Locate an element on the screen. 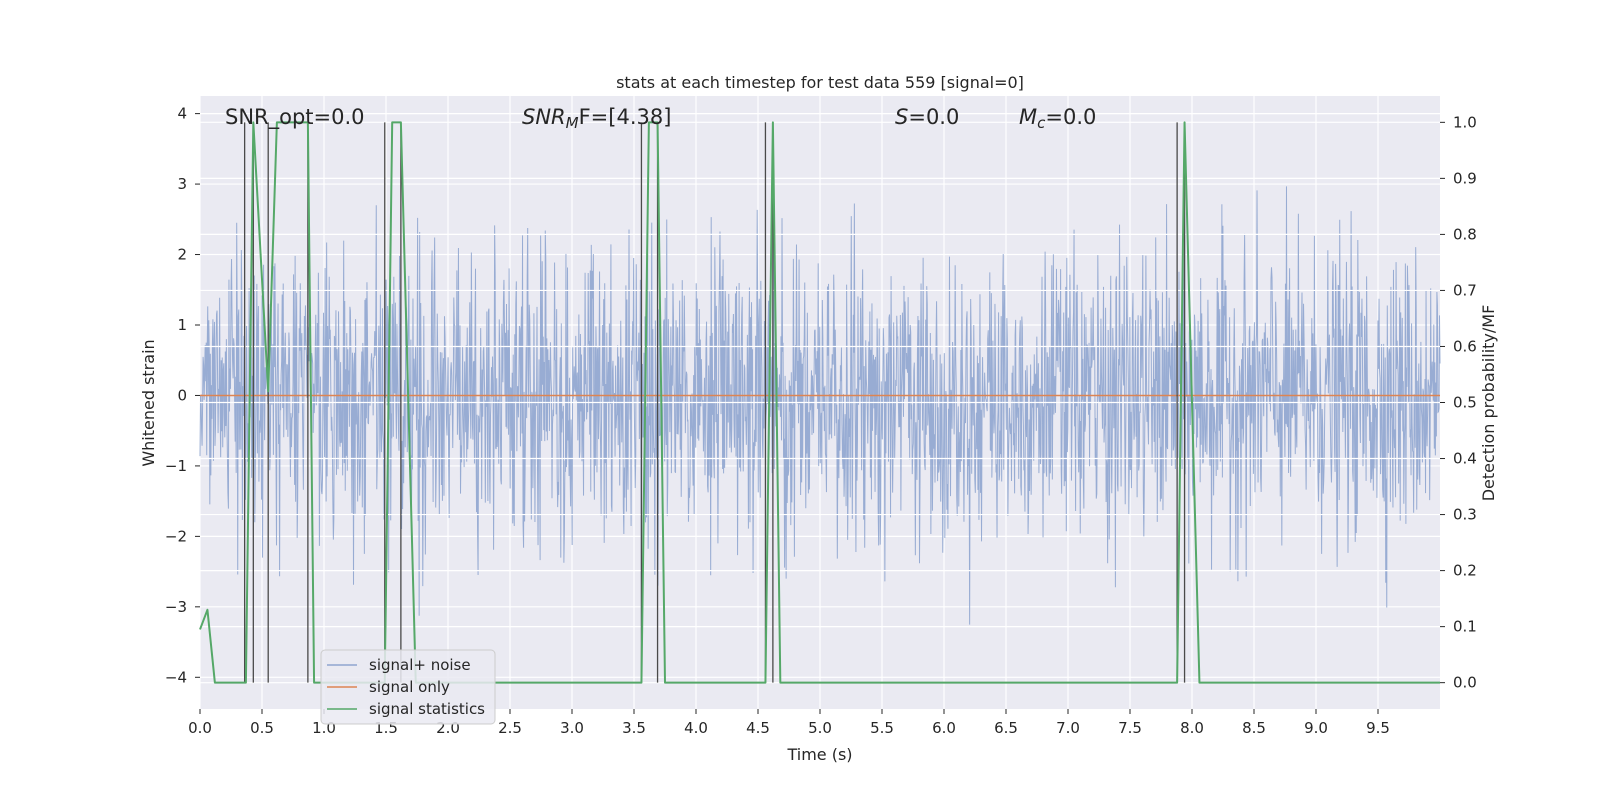 The height and width of the screenshot is (804, 1600). y-tick-label: −2 is located at coordinates (176, 536).